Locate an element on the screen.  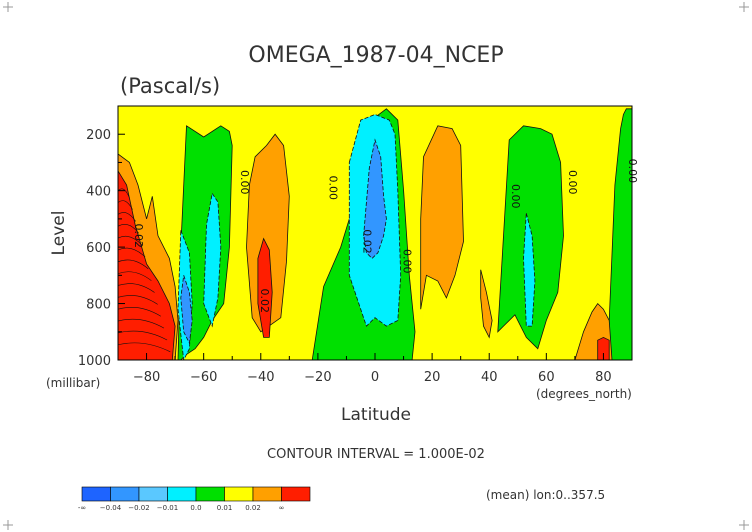
y-axis-label: Level is located at coordinates (59, 233).